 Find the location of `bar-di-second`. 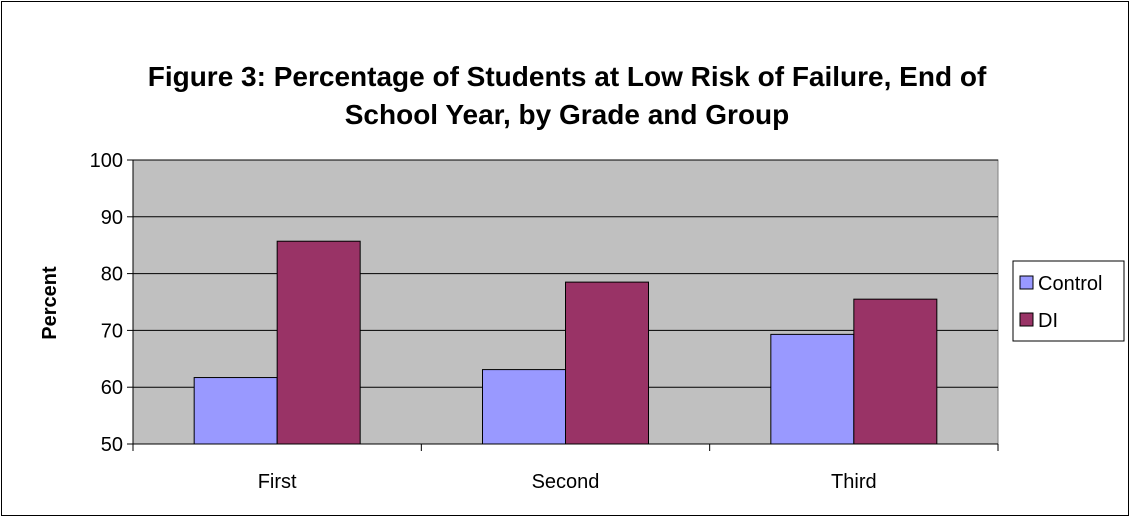

bar-di-second is located at coordinates (607, 363).